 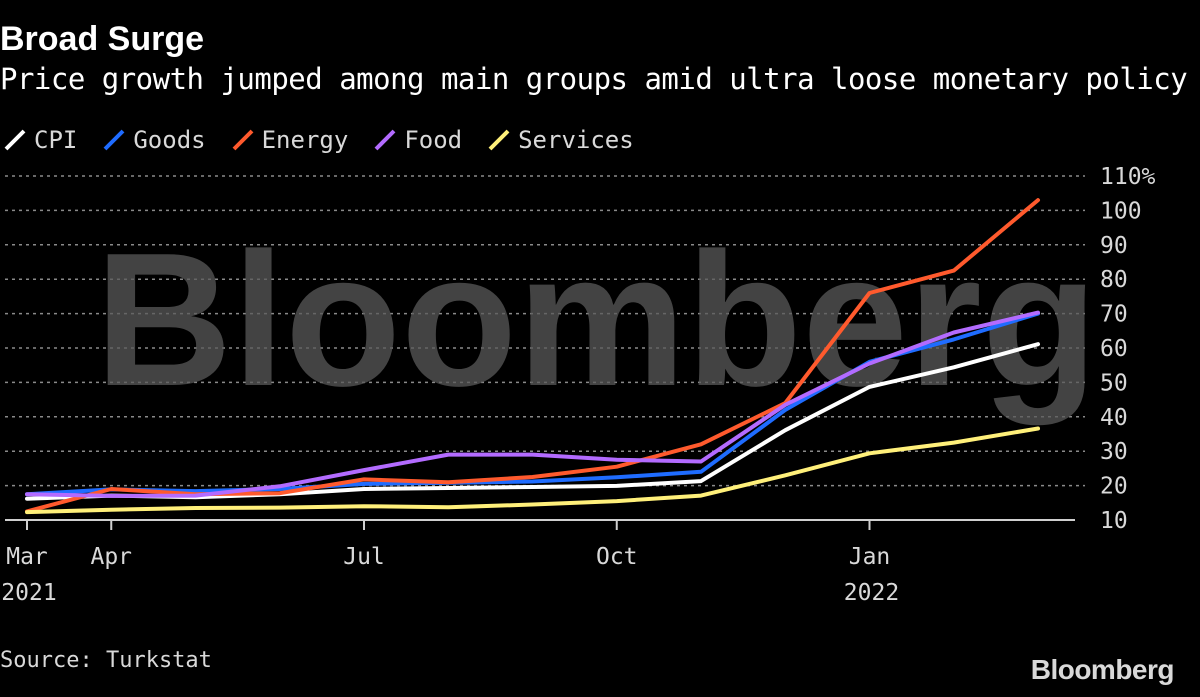 I want to click on legend-swatch-goods-icon, so click(x=114, y=140).